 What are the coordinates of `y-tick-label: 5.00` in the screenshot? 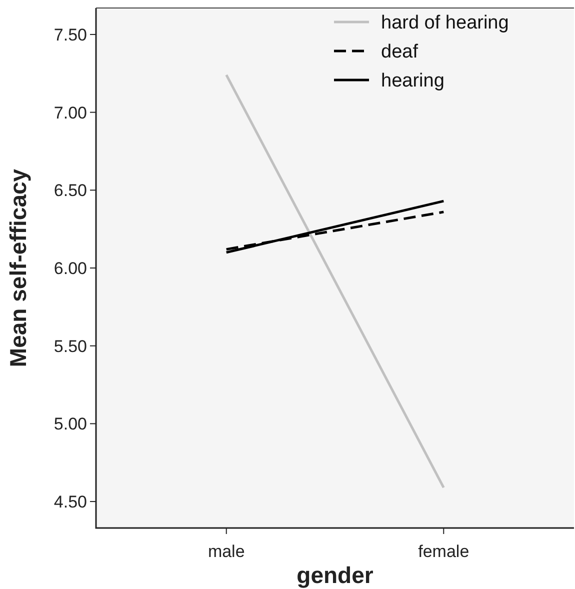 It's located at (70, 424).